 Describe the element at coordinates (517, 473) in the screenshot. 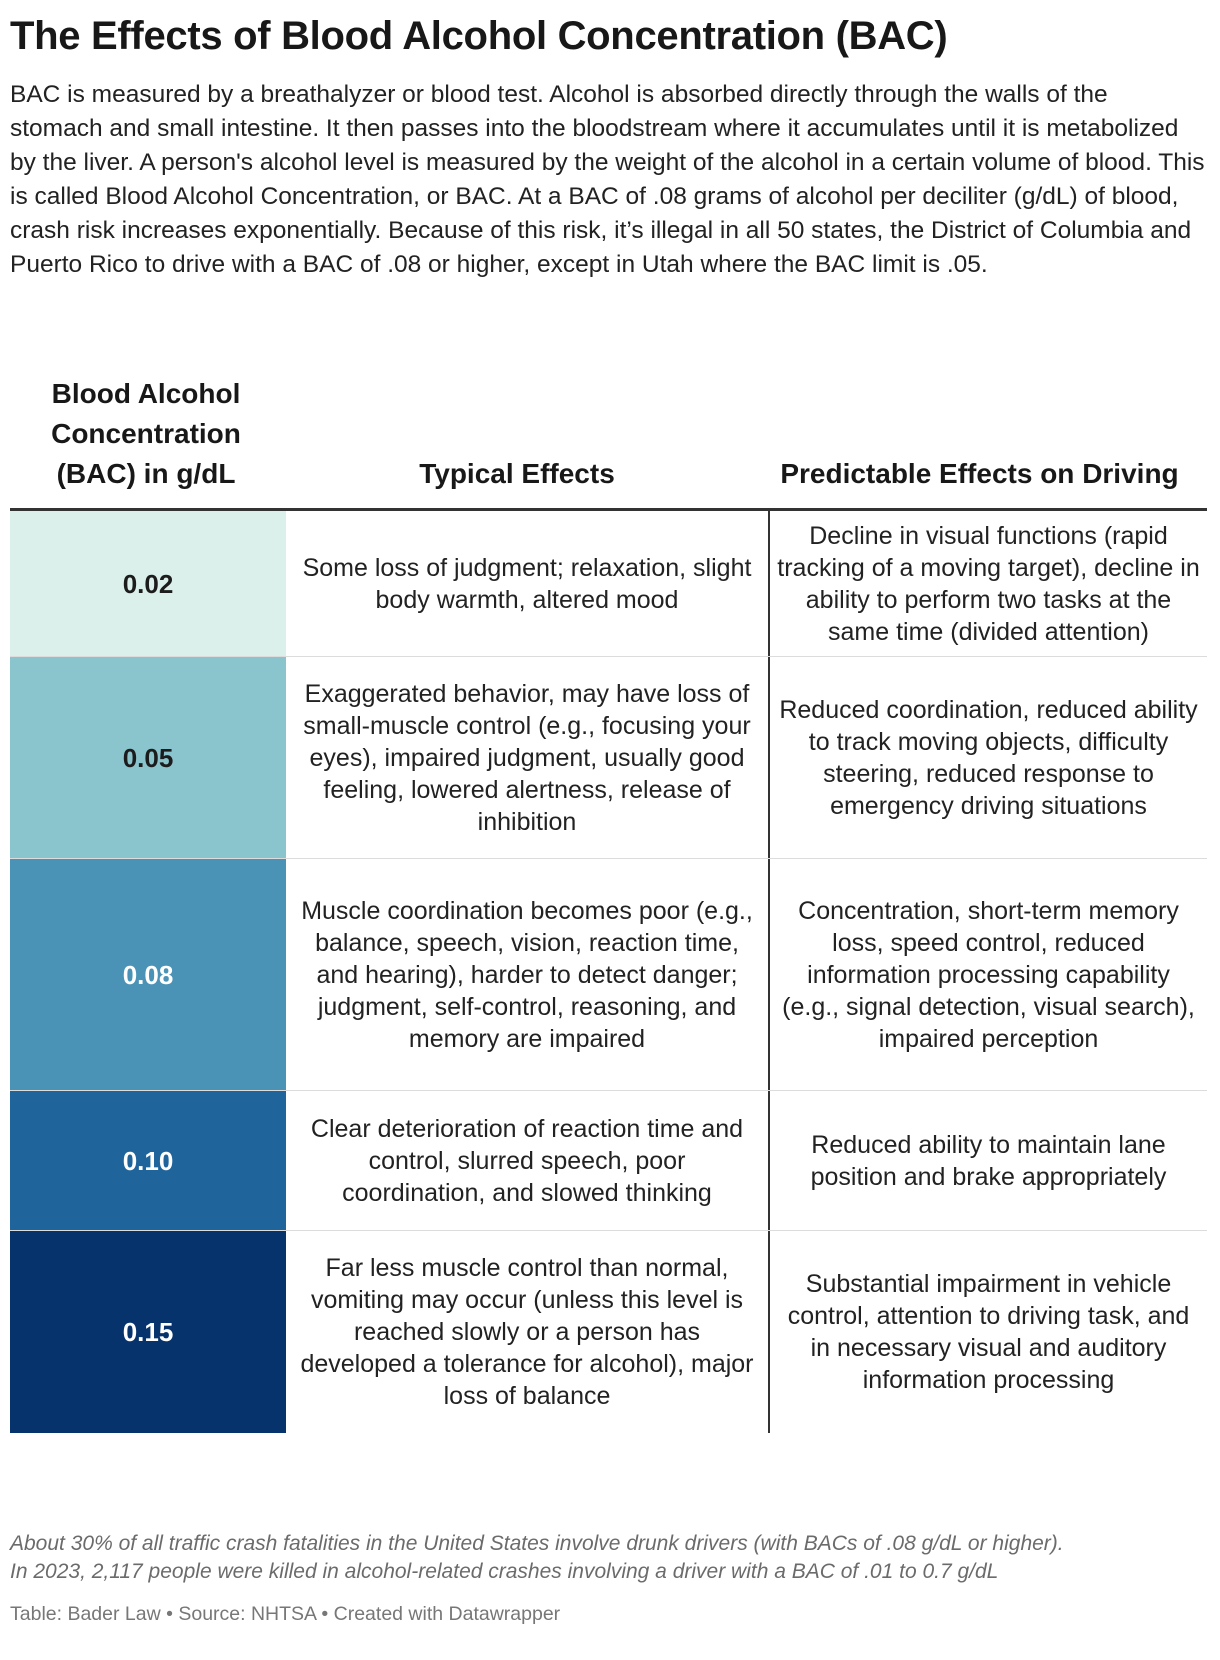

I see `header-typical-effects: Typical Effects` at that location.